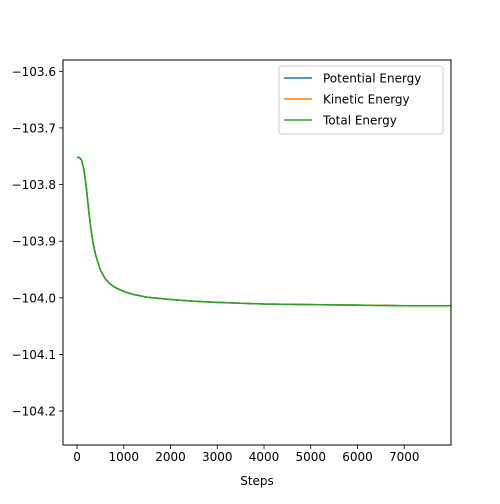  I want to click on x-tick-label: 0, so click(77, 457).